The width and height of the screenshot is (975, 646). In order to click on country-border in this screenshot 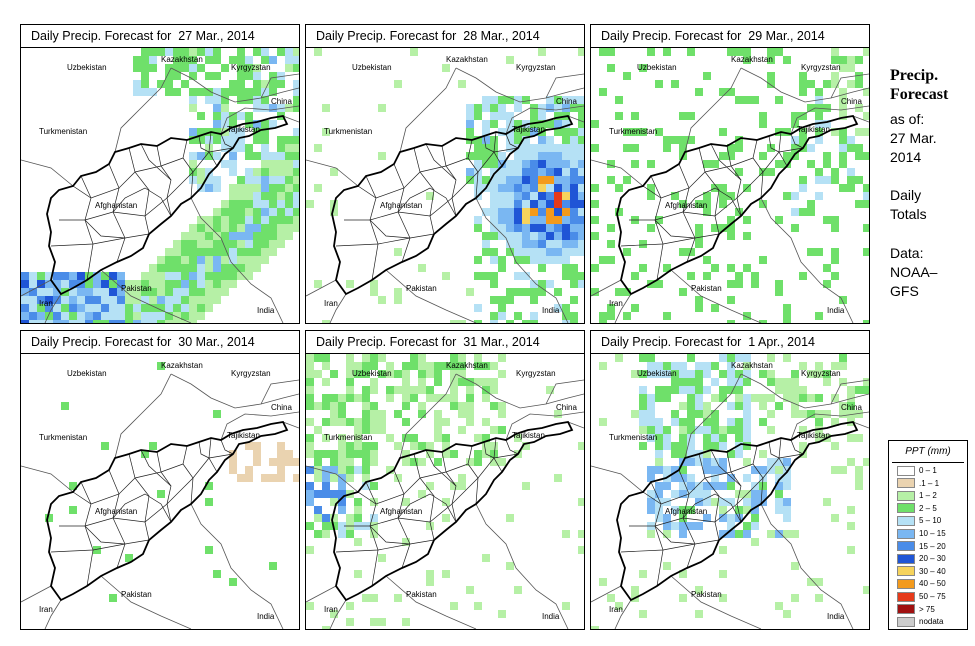, I will do `click(290, 425)`.